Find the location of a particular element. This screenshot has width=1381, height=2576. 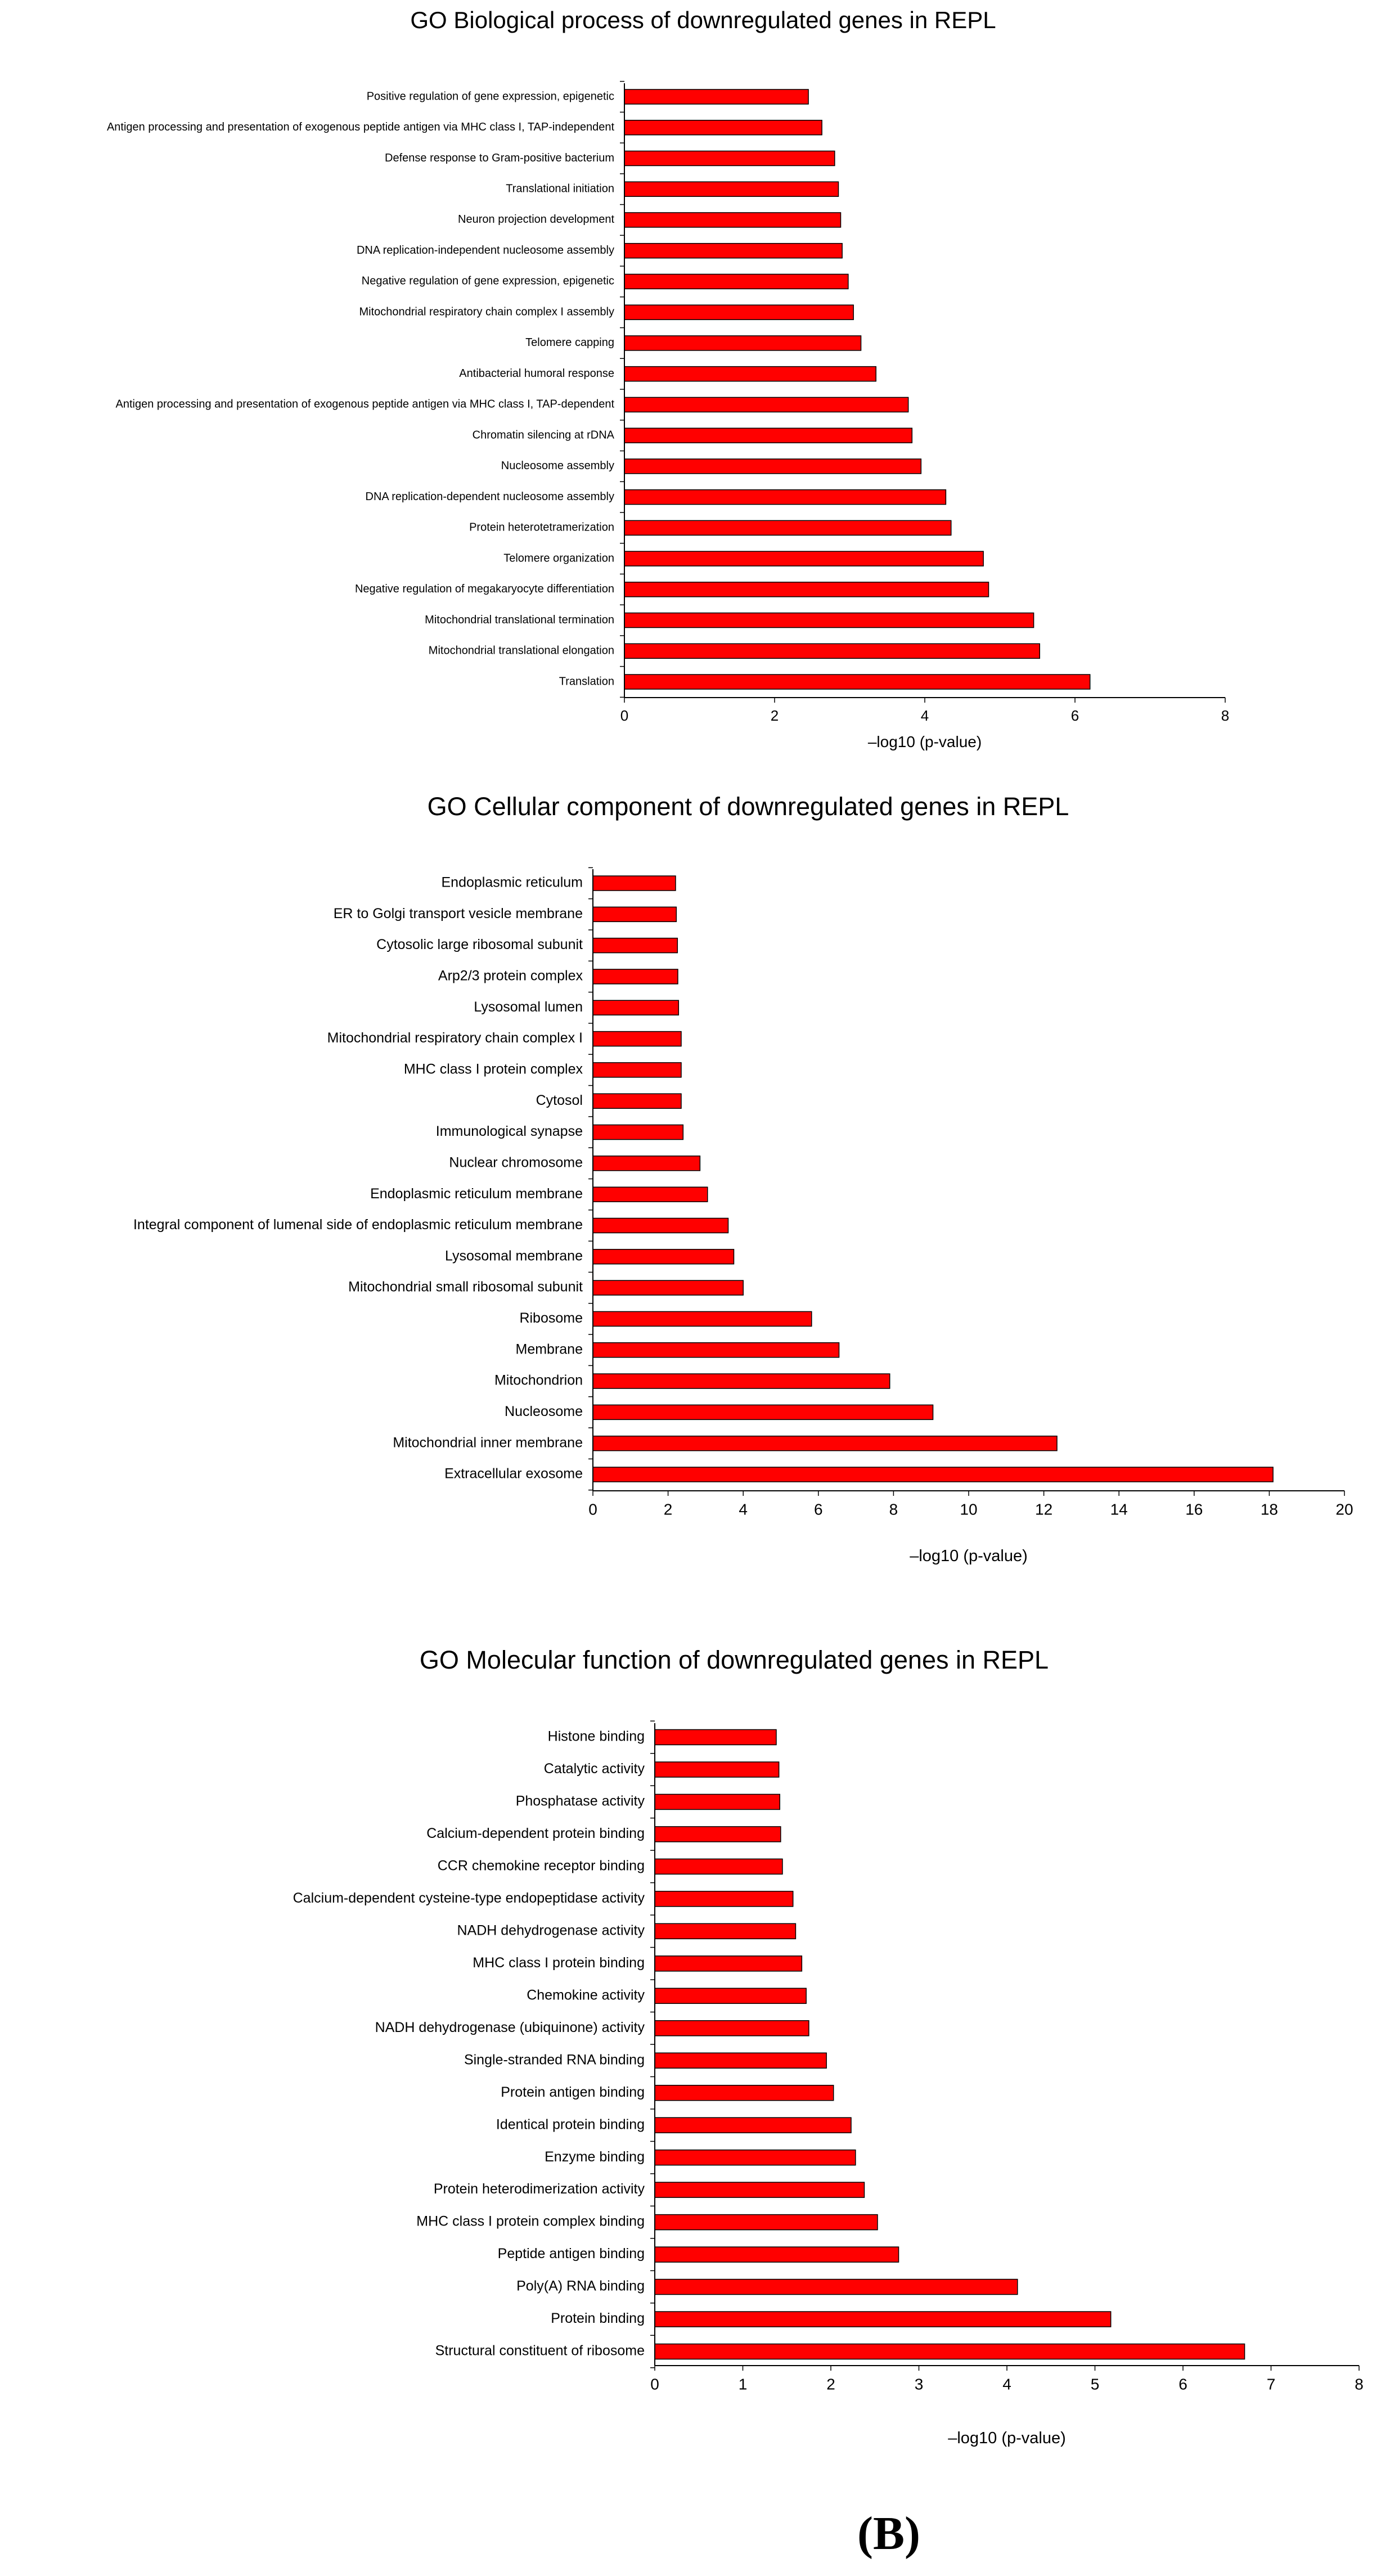

category-label: ER to Golgi transport vesicle membrane is located at coordinates (459, 913).